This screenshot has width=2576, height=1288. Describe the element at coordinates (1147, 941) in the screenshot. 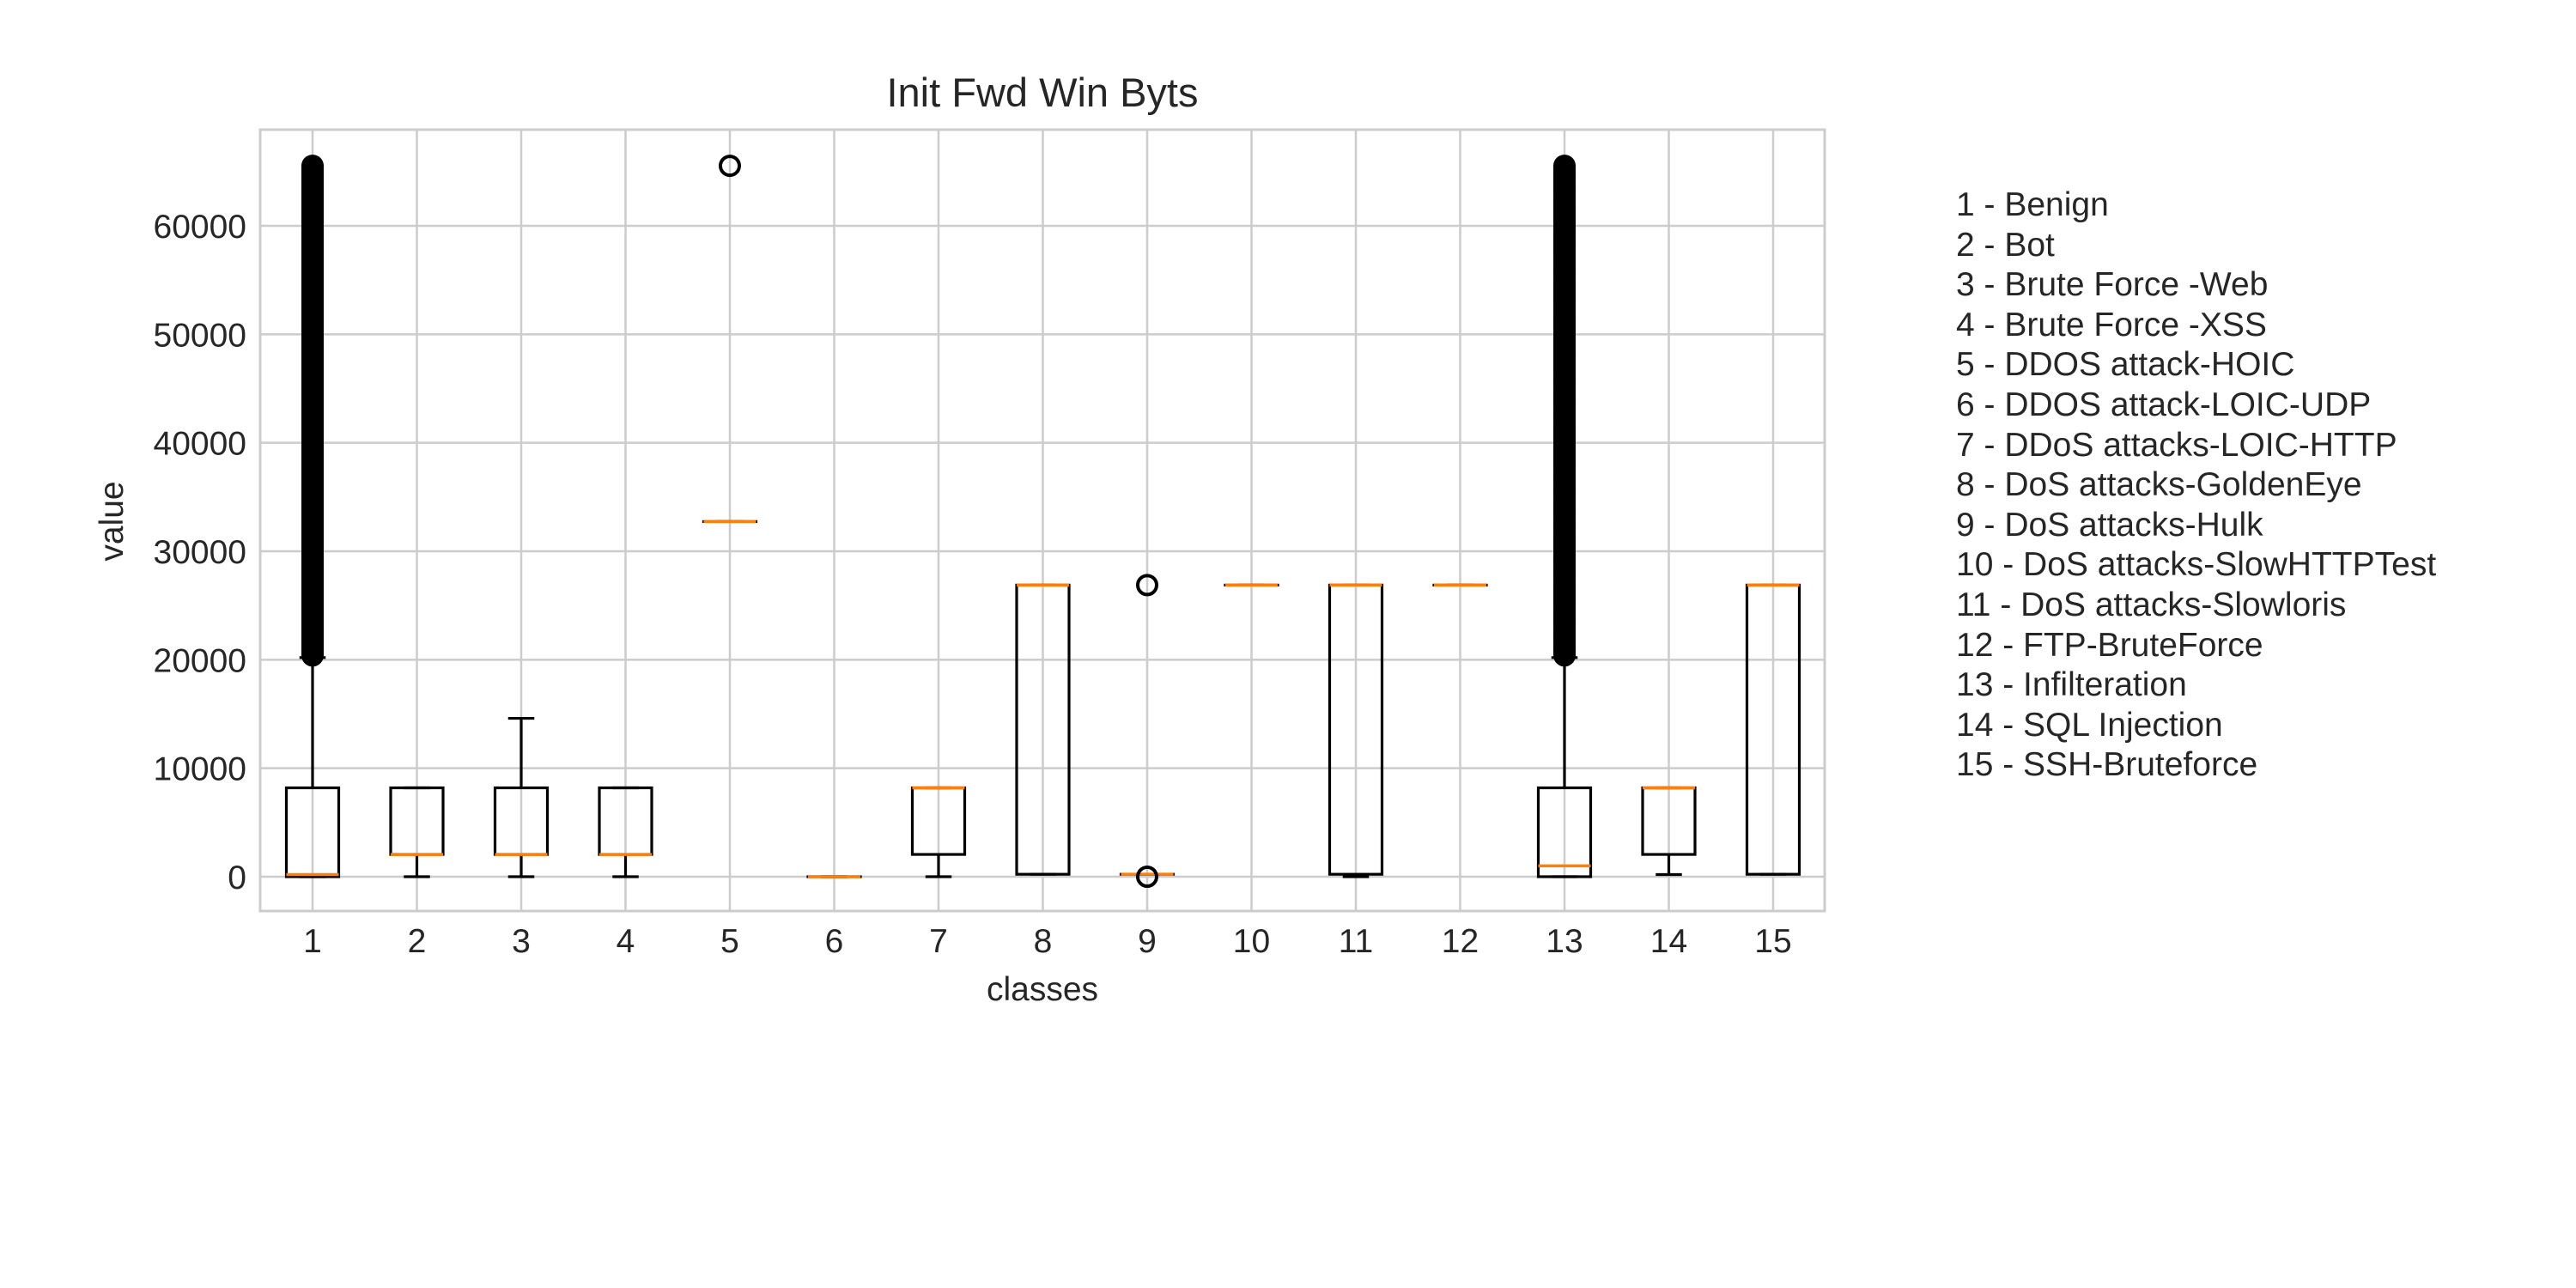

I see `x-tick-label: 9` at that location.